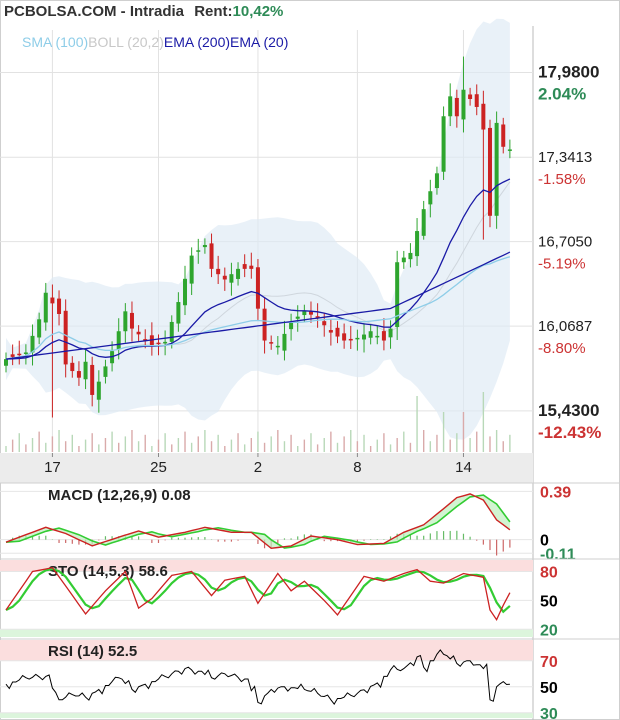  Describe the element at coordinates (52, 467) in the screenshot. I see `date-tick-label: 17` at that location.